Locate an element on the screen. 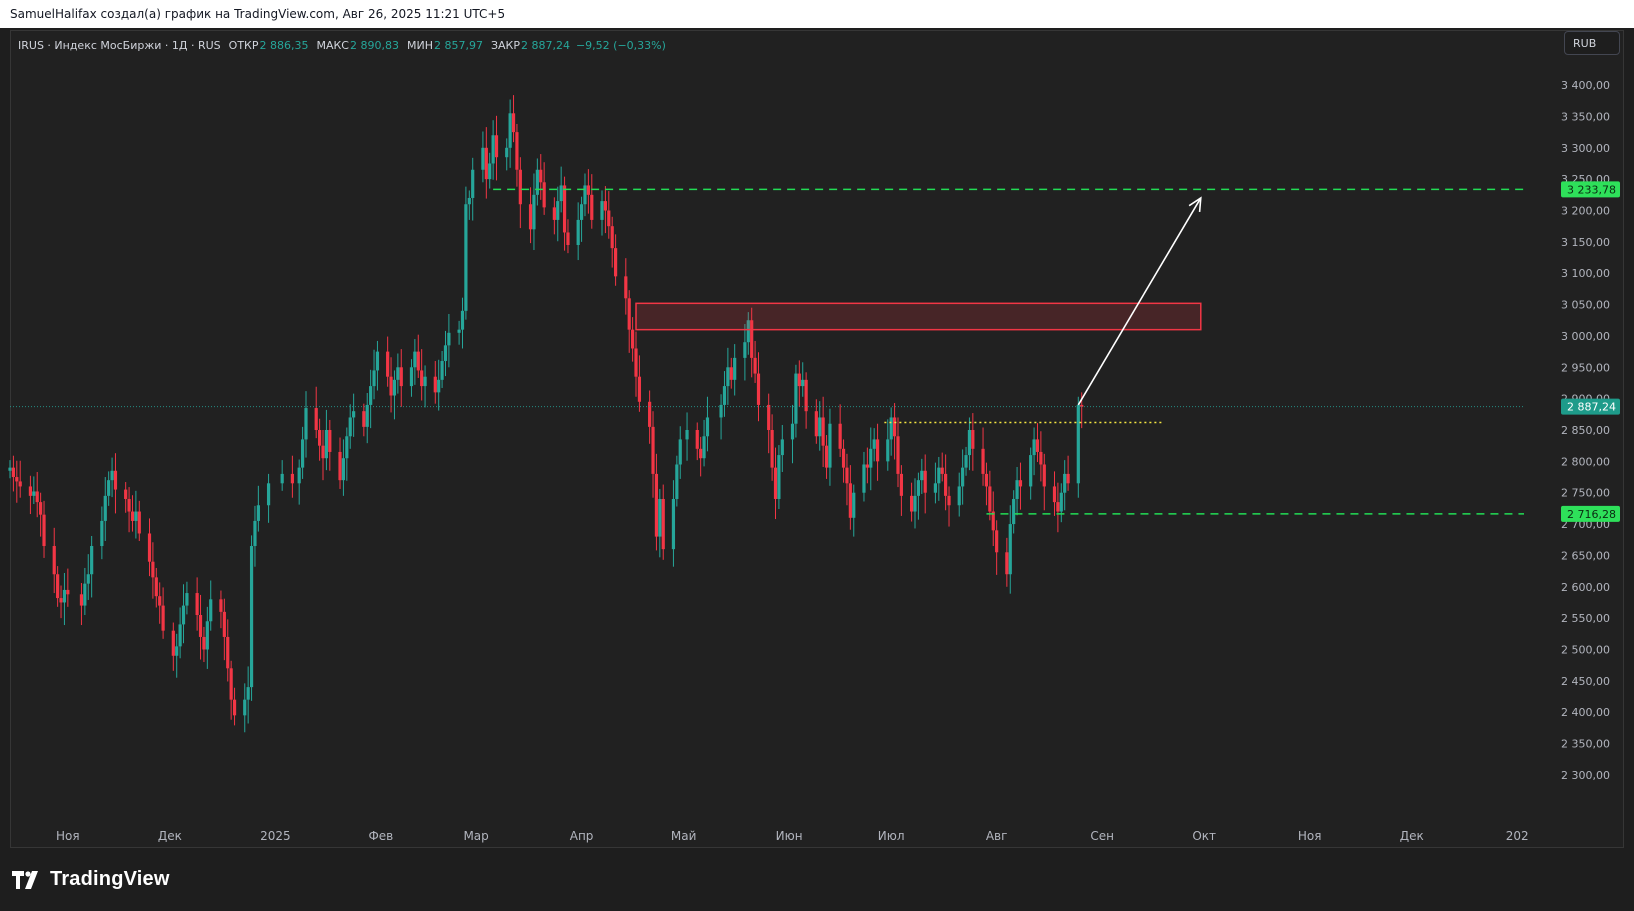  close-value: 2 887,24 is located at coordinates (545, 45).